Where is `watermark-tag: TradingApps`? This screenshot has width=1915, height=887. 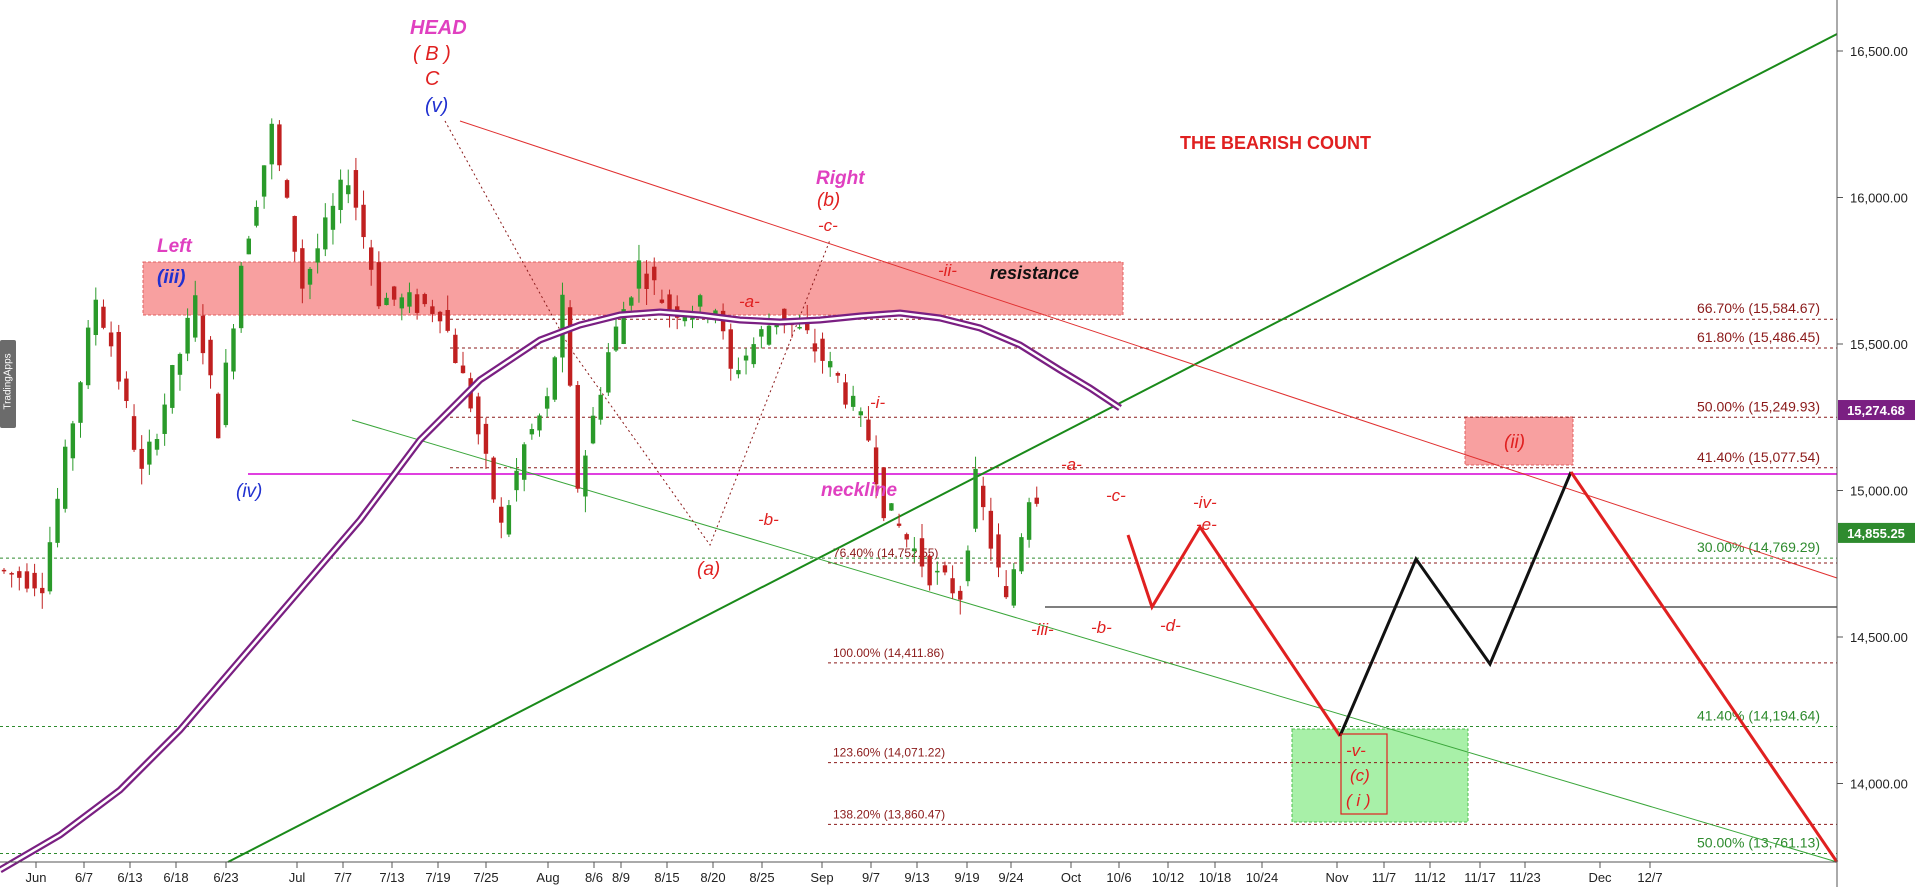
watermark-tag: TradingApps is located at coordinates (8, 384).